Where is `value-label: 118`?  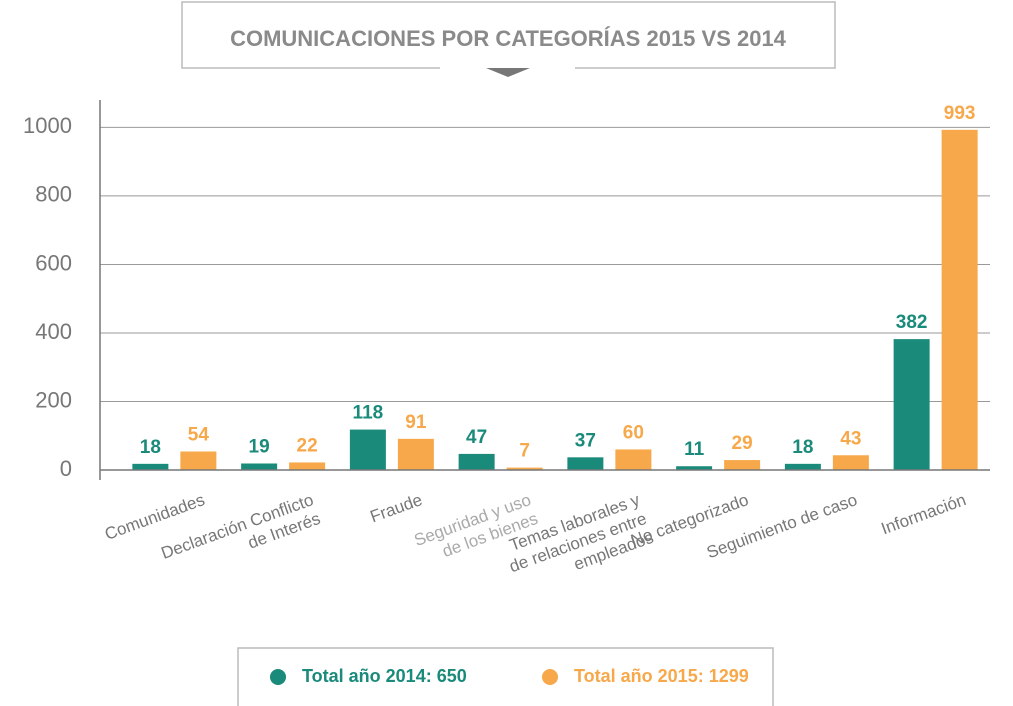
value-label: 118 is located at coordinates (368, 413).